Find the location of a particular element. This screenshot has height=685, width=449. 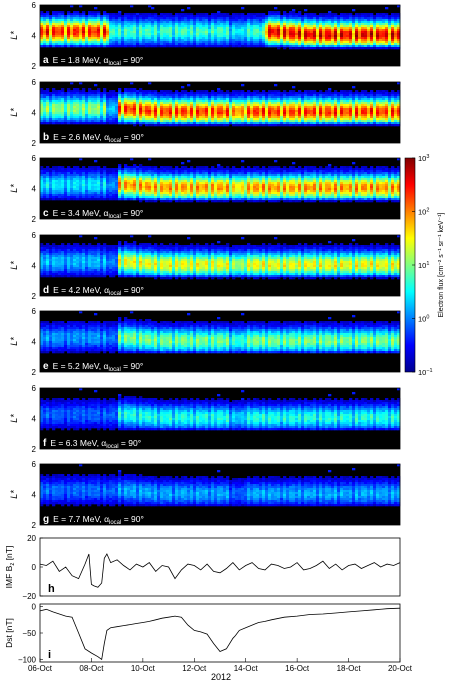

x-tick-label: 12-Oct is located at coordinates (194, 668).